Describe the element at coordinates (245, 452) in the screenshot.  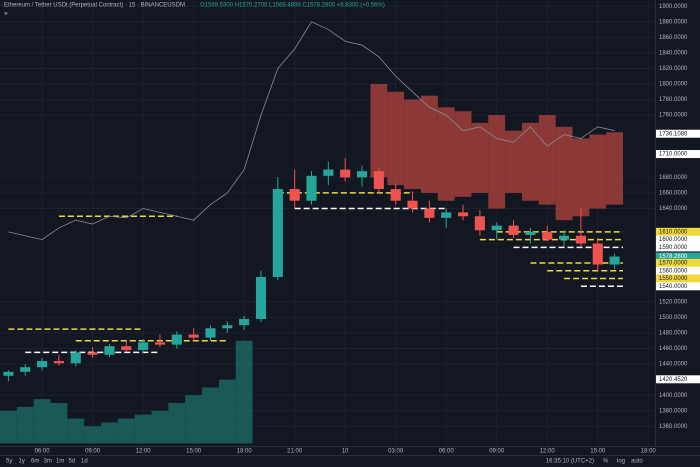
I see `x-tick-label: 18:00` at that location.